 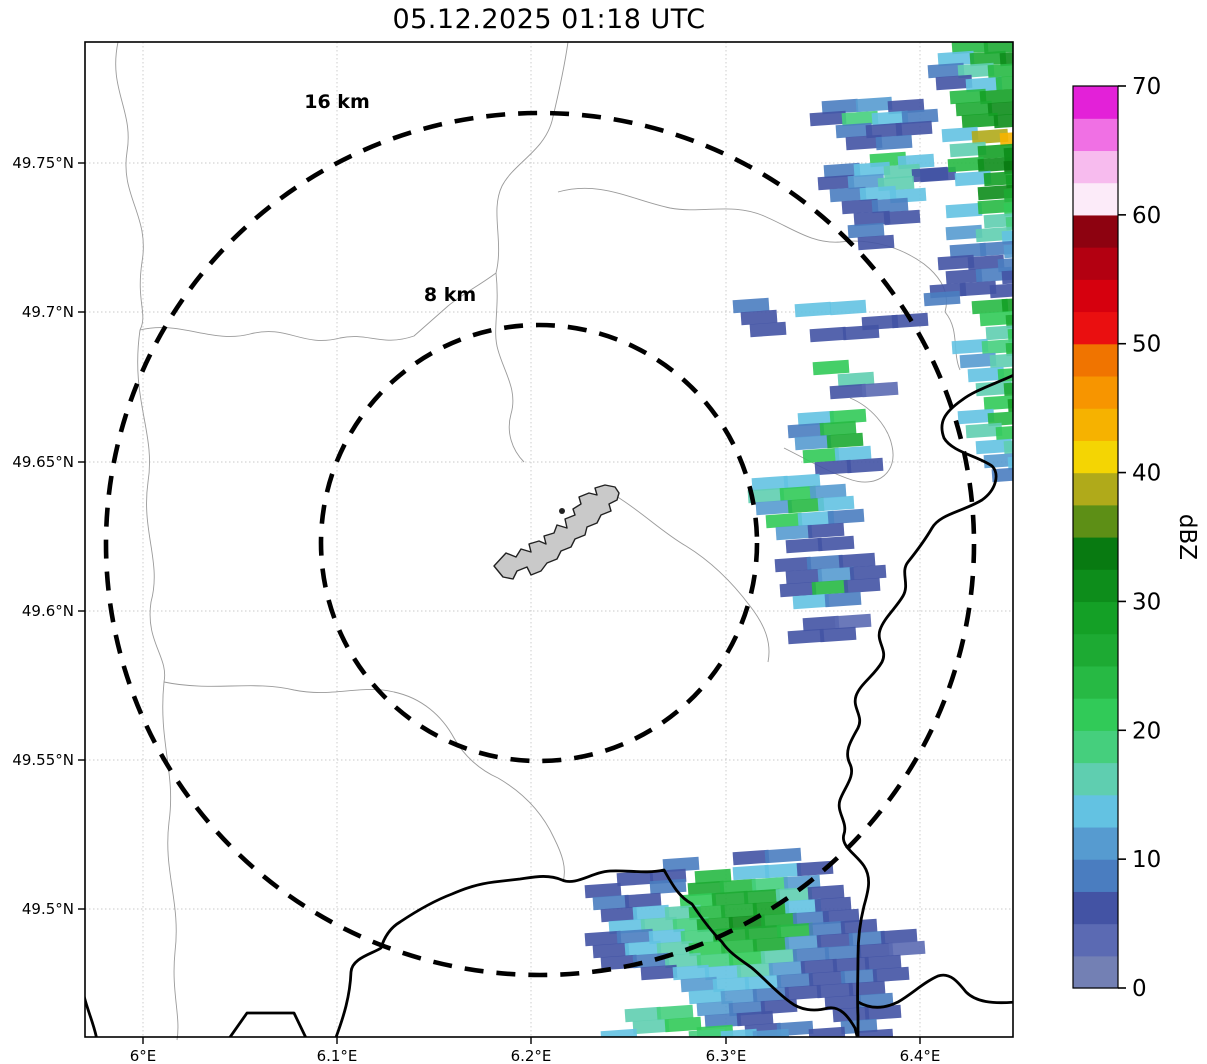 What do you see at coordinates (596, 952) in the screenshot?
I see `country-border-line` at bounding box center [596, 952].